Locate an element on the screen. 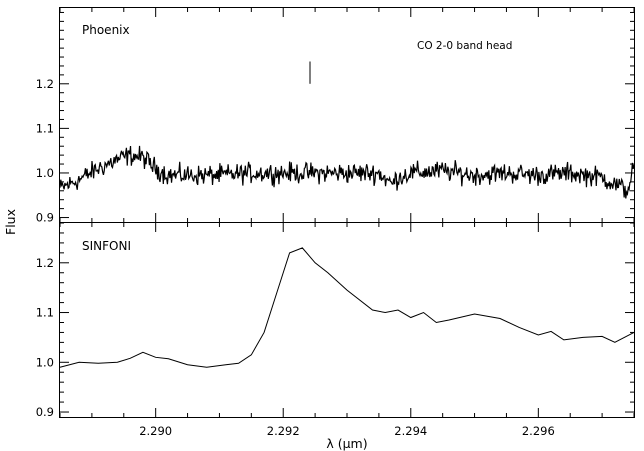 This screenshot has width=644, height=451. x-tick-label: 2.294 is located at coordinates (410, 431).